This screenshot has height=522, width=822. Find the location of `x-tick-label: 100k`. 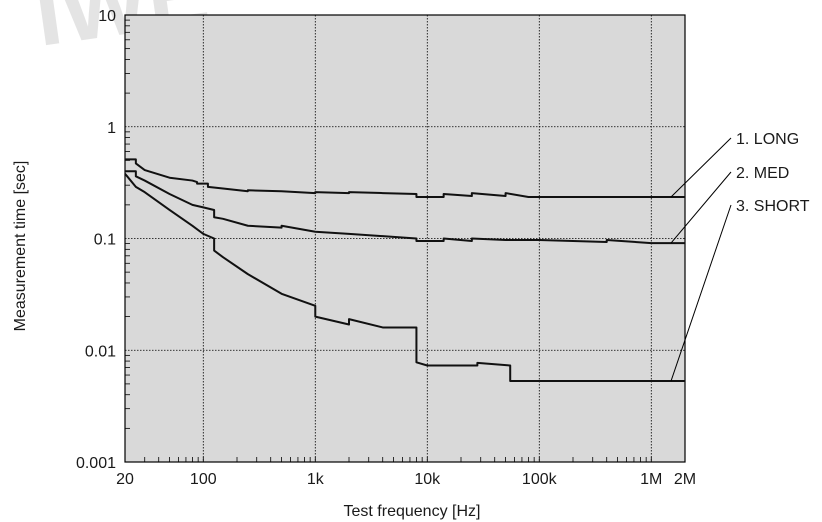

x-tick-label: 100k is located at coordinates (540, 479).